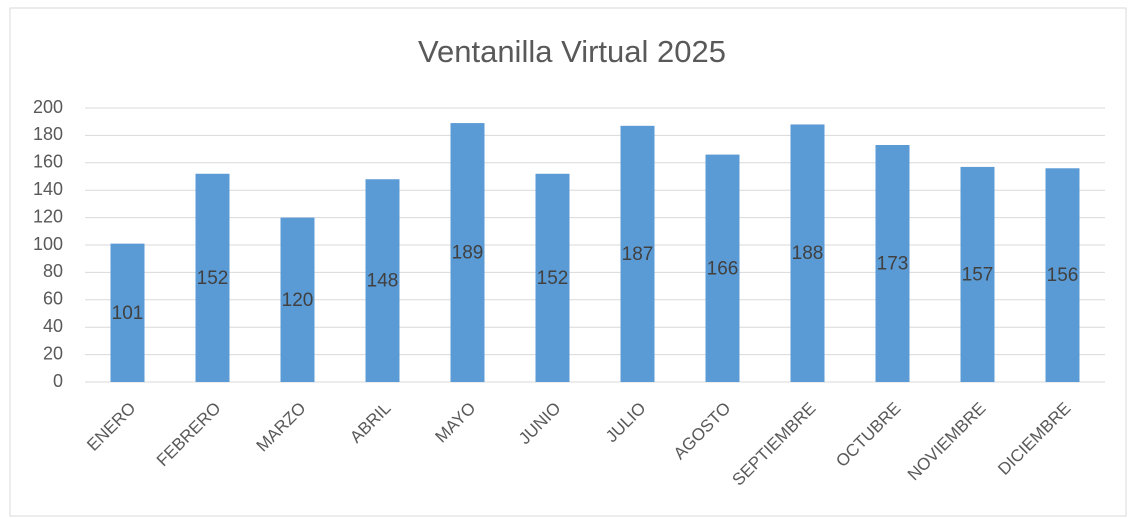 The height and width of the screenshot is (518, 1128). I want to click on y-tick-label: 100, so click(48, 244).